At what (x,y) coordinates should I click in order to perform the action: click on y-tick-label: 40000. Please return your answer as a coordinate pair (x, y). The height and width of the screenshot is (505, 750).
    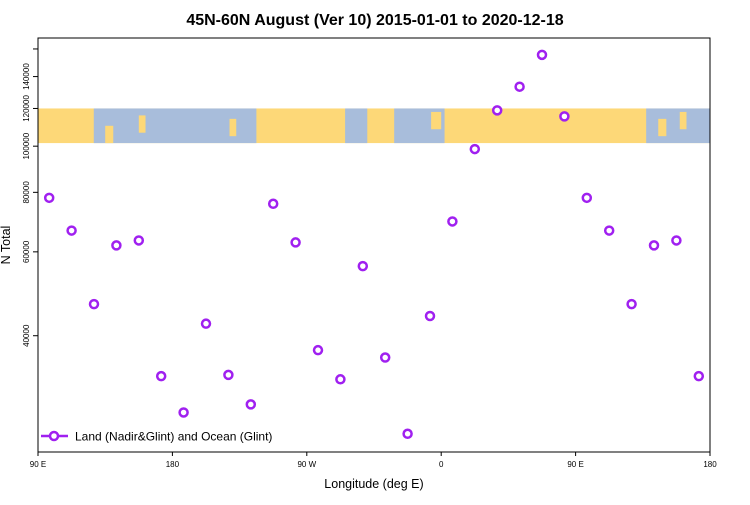
    Looking at the image, I should click on (26, 335).